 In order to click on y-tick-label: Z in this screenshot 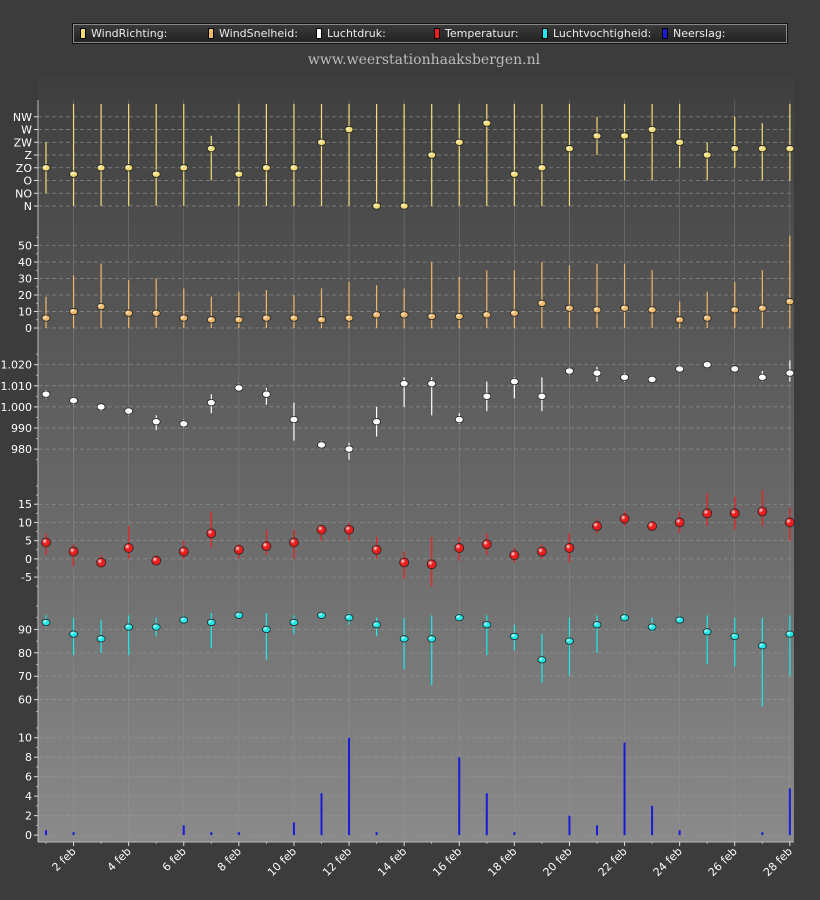, I will do `click(28, 155)`.